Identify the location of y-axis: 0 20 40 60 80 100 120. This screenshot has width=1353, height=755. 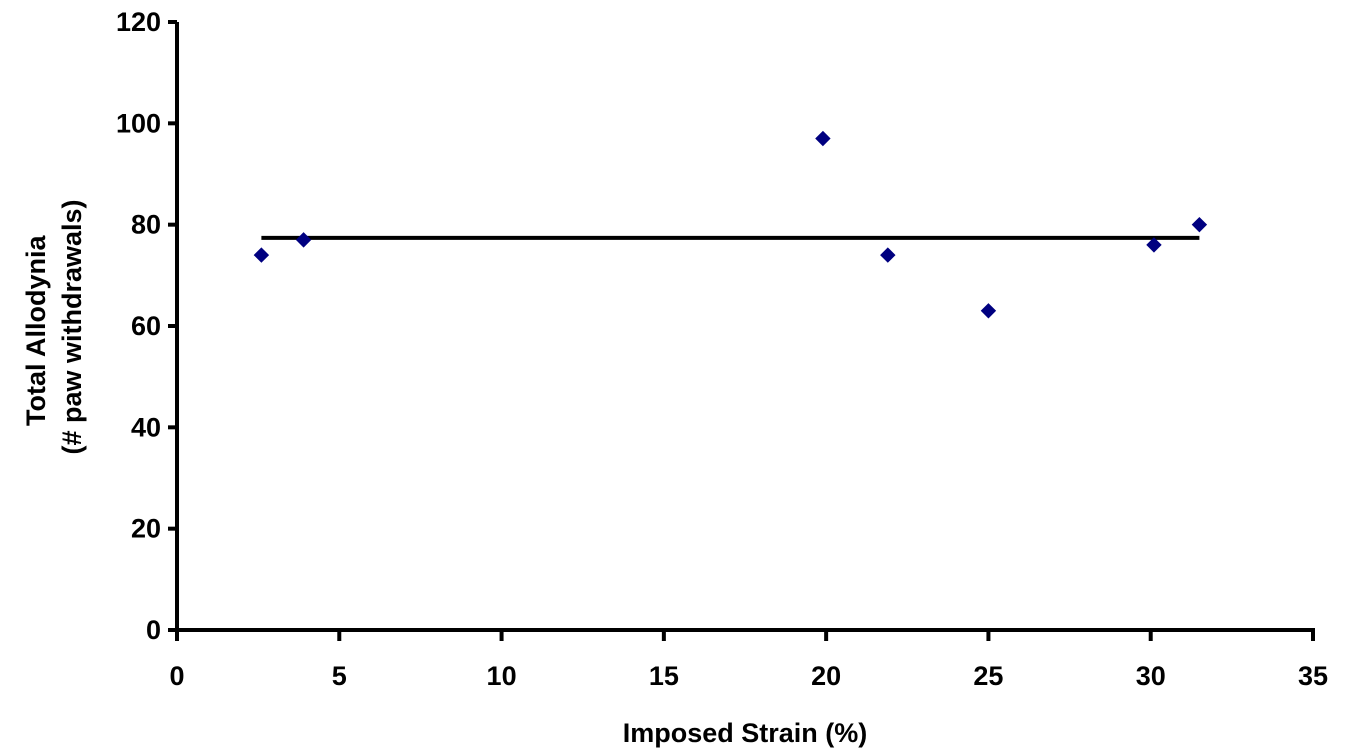
(147, 326).